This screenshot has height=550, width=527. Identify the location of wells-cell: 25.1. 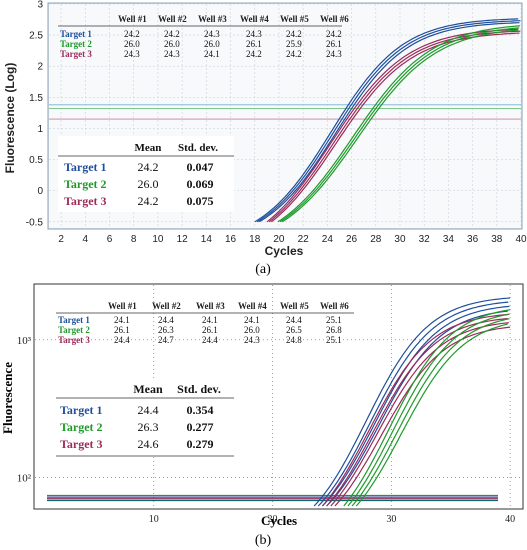
(334, 320).